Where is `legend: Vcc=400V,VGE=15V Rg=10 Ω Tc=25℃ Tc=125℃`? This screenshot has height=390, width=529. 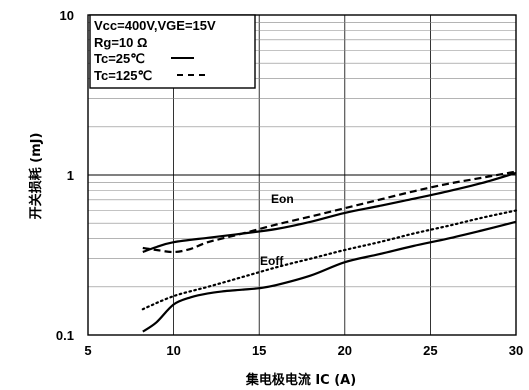
legend: Vcc=400V,VGE=15V Rg=10 Ω Tc=25℃ Tc=125℃ is located at coordinates (172, 51).